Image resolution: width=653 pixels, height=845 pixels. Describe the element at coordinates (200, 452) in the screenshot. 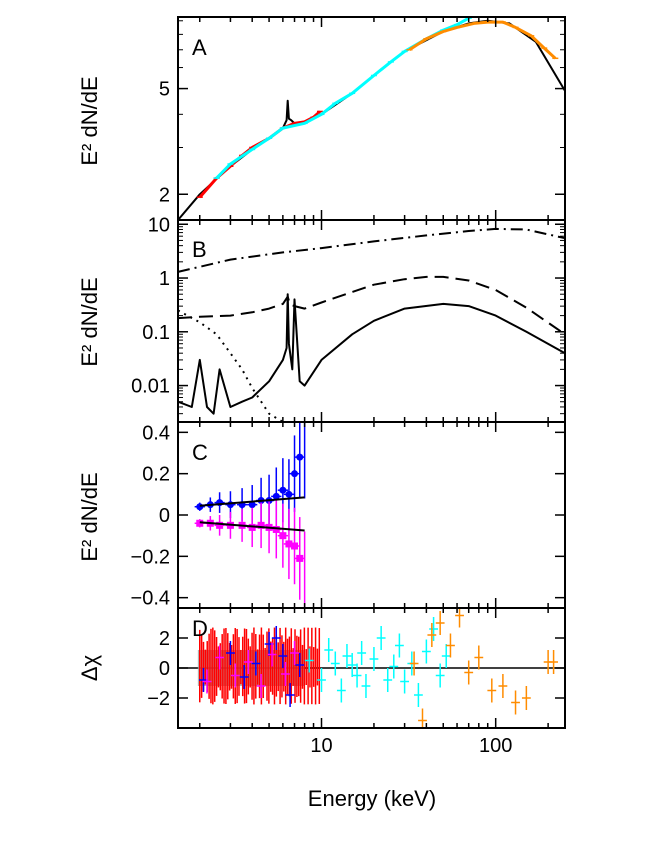

I see `panel-c-letter: C` at that location.